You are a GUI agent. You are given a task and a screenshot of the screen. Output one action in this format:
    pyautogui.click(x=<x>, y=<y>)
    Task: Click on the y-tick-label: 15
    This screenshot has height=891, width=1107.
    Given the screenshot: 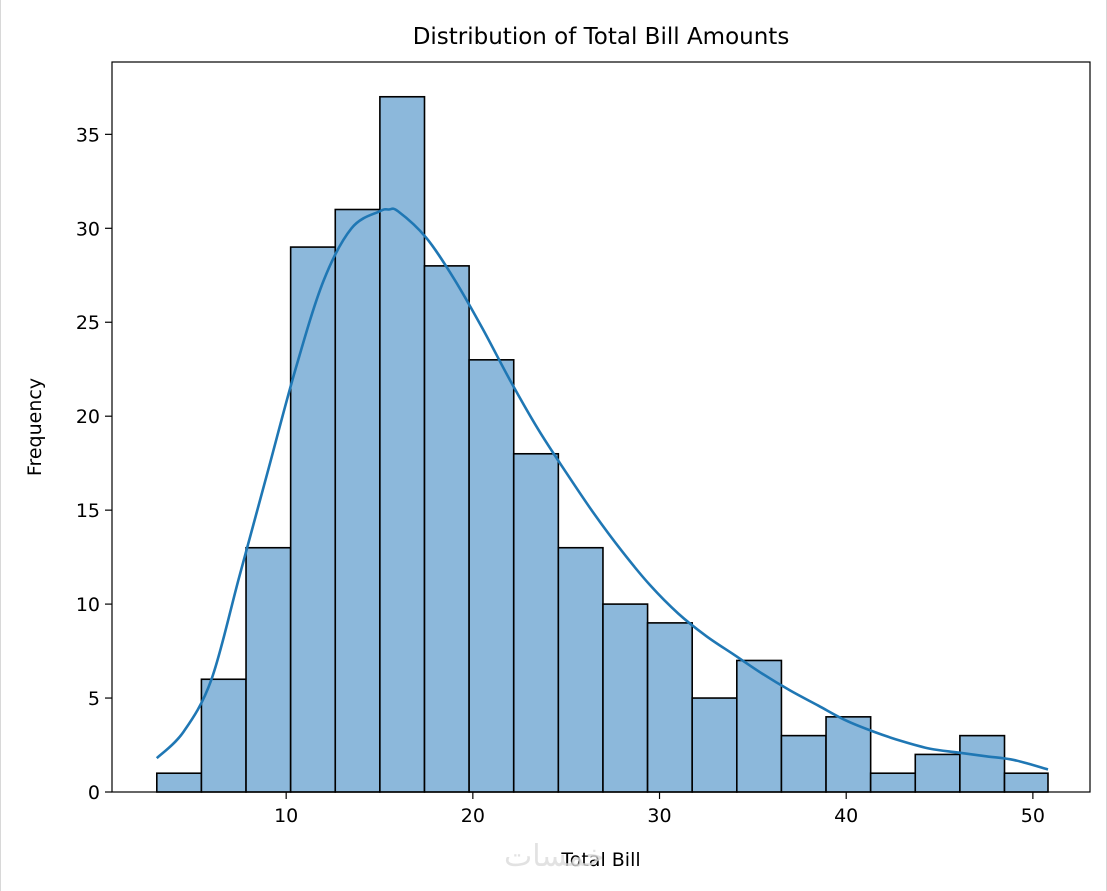 What is the action you would take?
    pyautogui.click(x=88, y=511)
    